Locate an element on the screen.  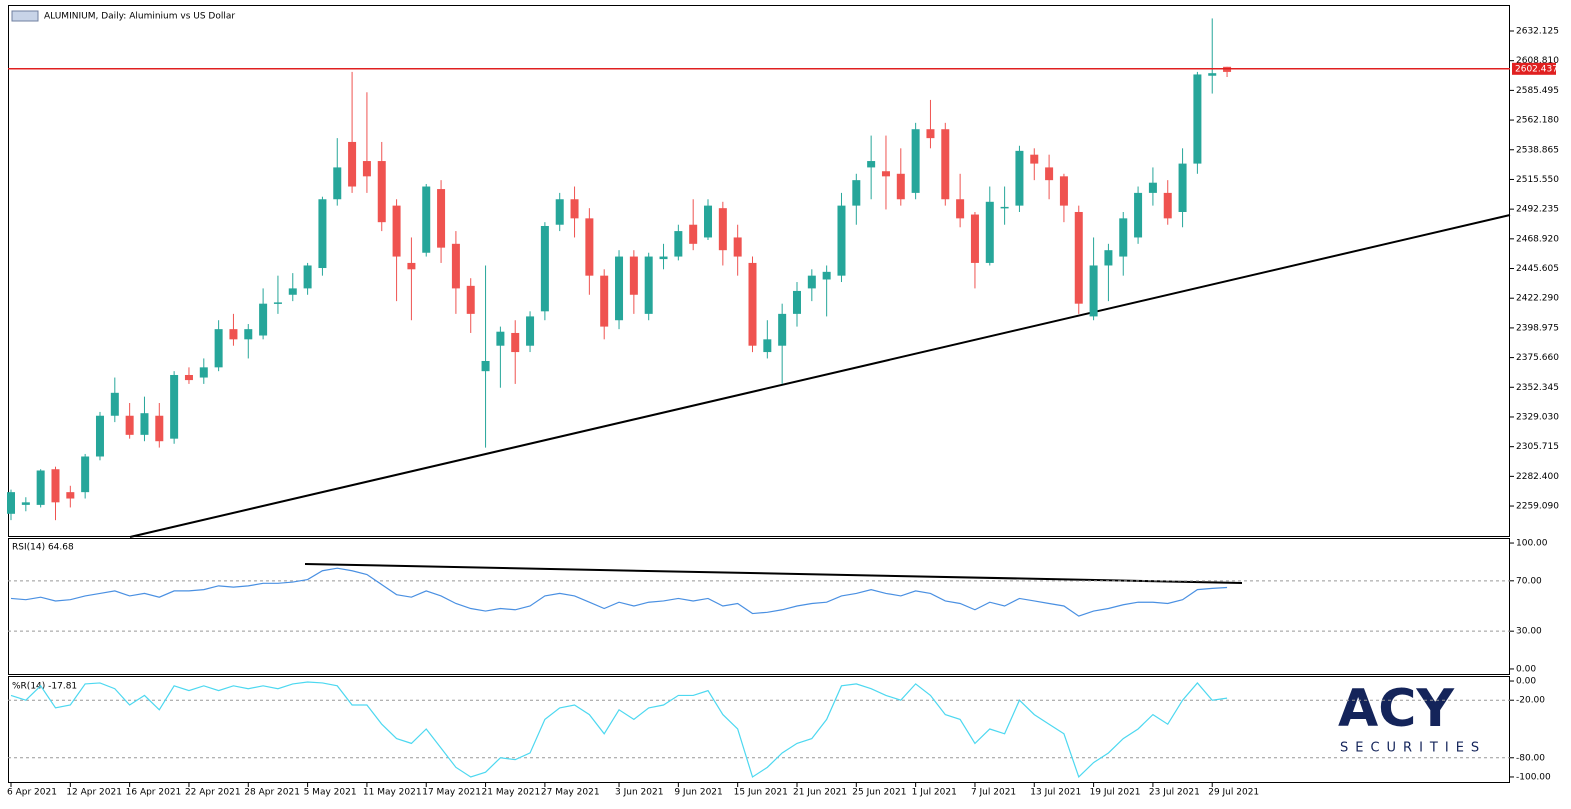
y-tick-label: 2398.975 is located at coordinates (1537, 328).